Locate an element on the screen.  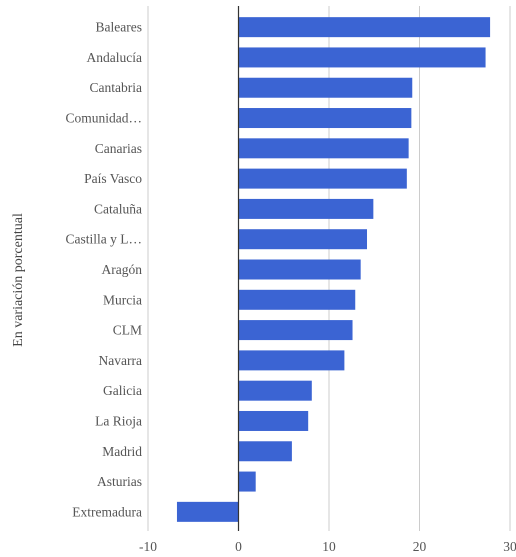
x-tick-label-1: 0 is located at coordinates (238, 546).